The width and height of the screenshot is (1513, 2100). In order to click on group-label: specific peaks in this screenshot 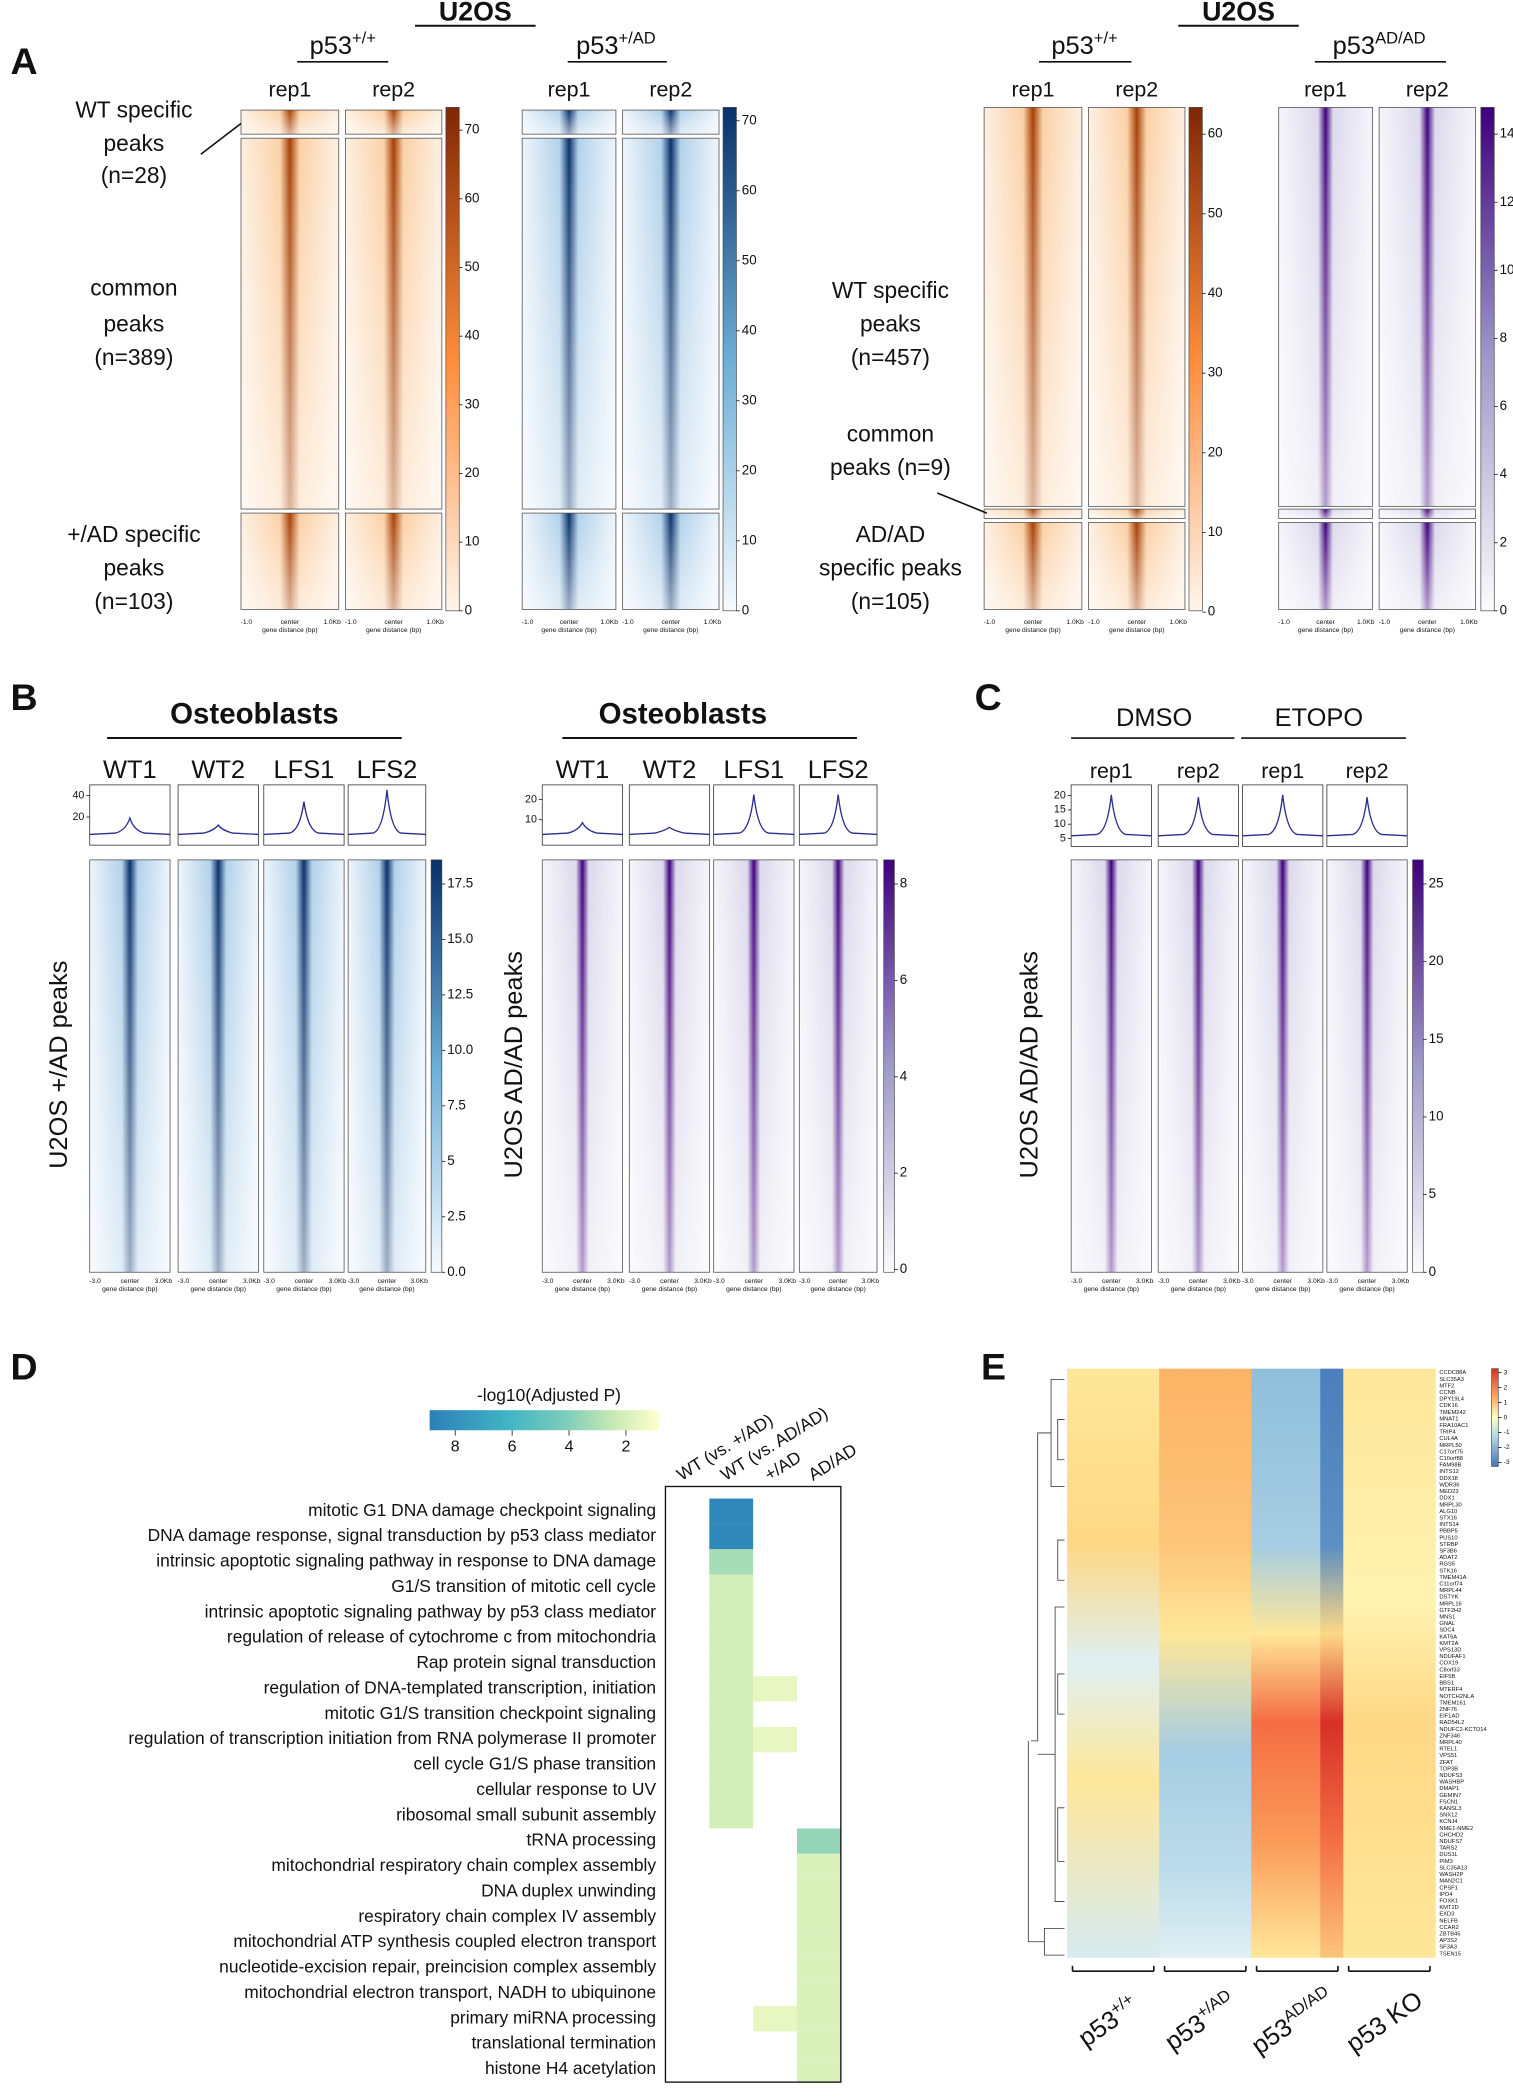, I will do `click(890, 567)`.